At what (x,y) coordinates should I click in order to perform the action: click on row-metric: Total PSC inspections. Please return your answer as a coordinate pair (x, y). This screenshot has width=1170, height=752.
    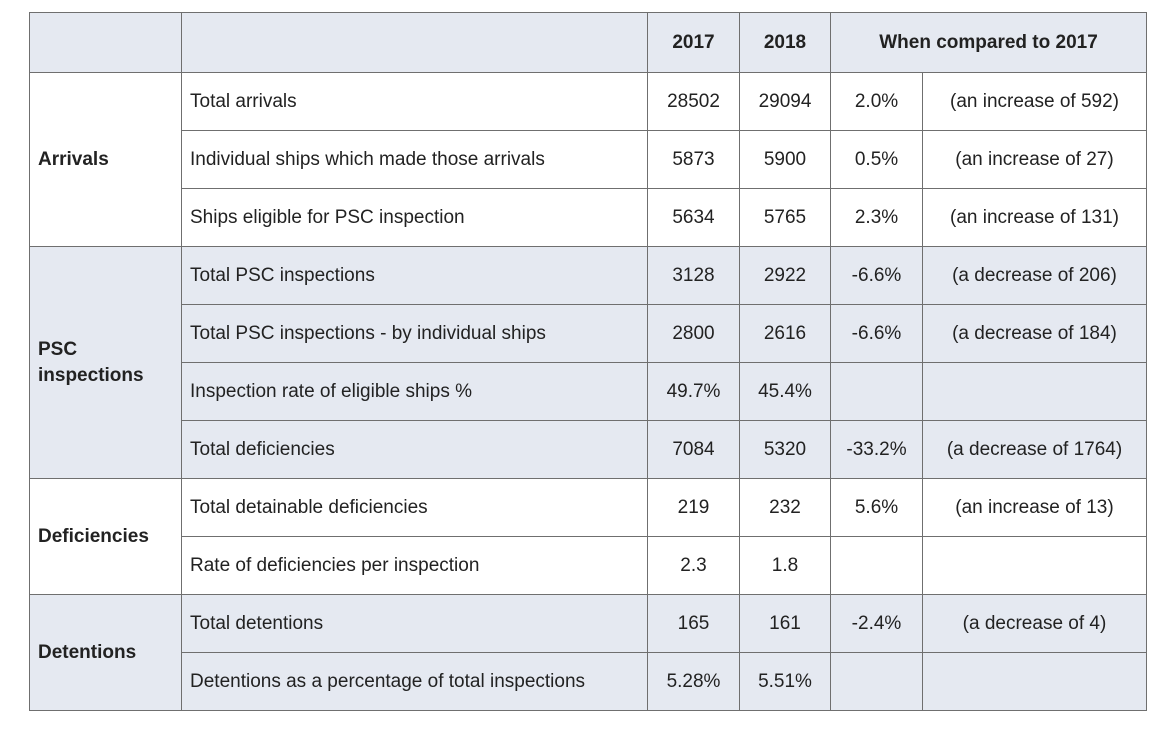
    Looking at the image, I should click on (414, 275).